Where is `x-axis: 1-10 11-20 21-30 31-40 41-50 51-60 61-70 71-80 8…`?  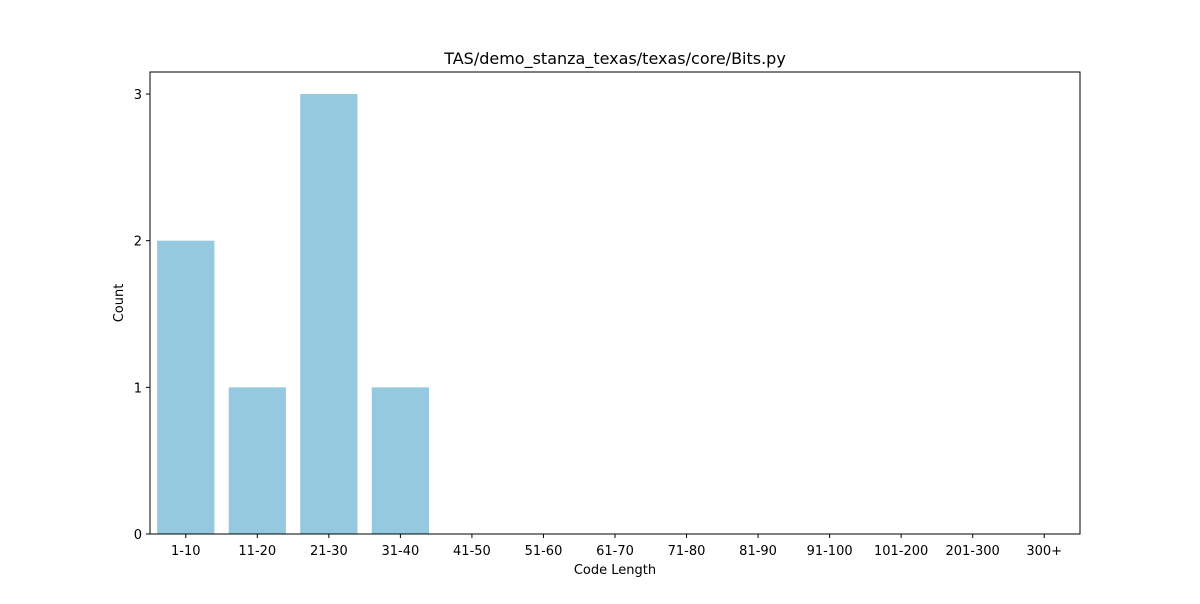 x-axis: 1-10 11-20 21-30 31-40 41-50 51-60 61-70 71-80 8… is located at coordinates (616, 546).